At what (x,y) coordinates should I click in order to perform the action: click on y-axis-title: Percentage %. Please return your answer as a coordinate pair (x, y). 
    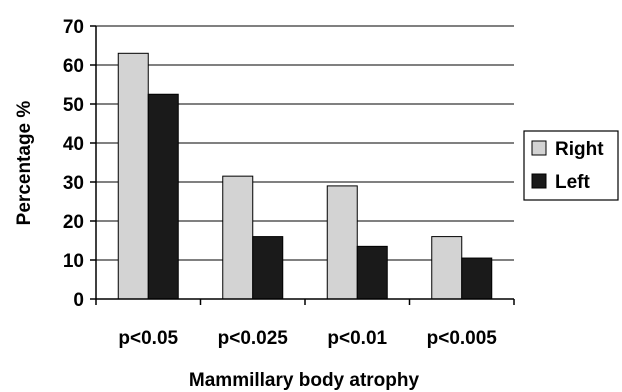
    Looking at the image, I should click on (24, 163).